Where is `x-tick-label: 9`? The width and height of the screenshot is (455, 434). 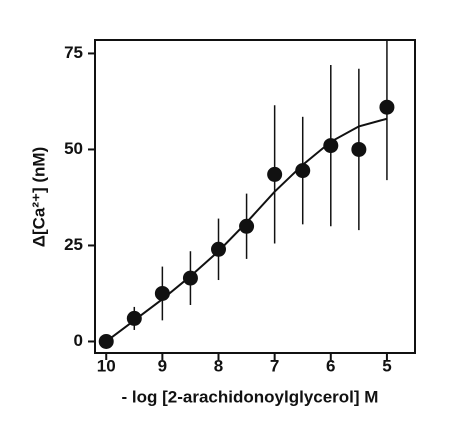 x-tick-label: 9 is located at coordinates (162, 365).